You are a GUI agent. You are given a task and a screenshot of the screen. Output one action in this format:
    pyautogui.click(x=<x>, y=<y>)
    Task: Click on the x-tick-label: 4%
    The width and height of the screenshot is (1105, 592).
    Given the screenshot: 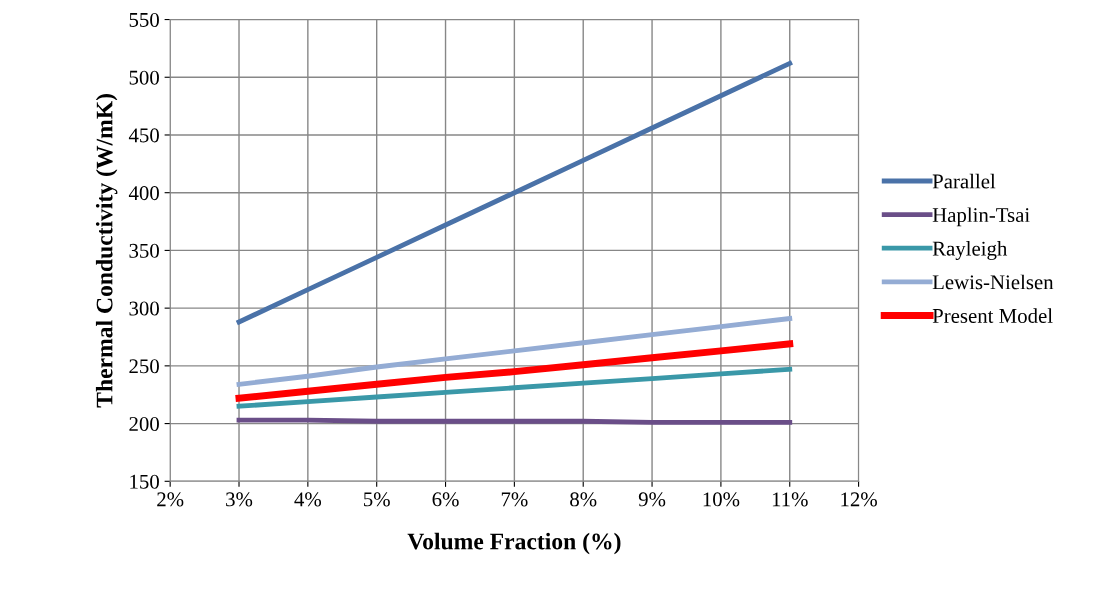 What is the action you would take?
    pyautogui.click(x=308, y=499)
    